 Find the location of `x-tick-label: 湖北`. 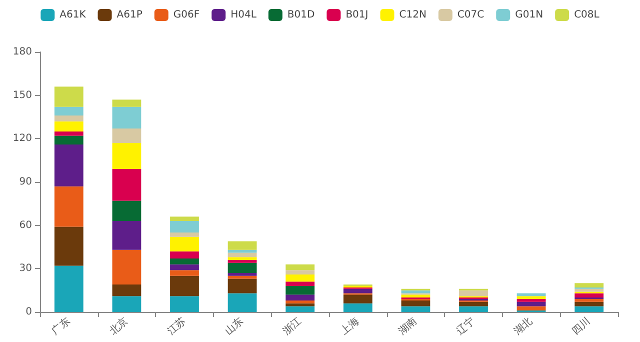

x-tick-label: 湖北 is located at coordinates (523, 326).